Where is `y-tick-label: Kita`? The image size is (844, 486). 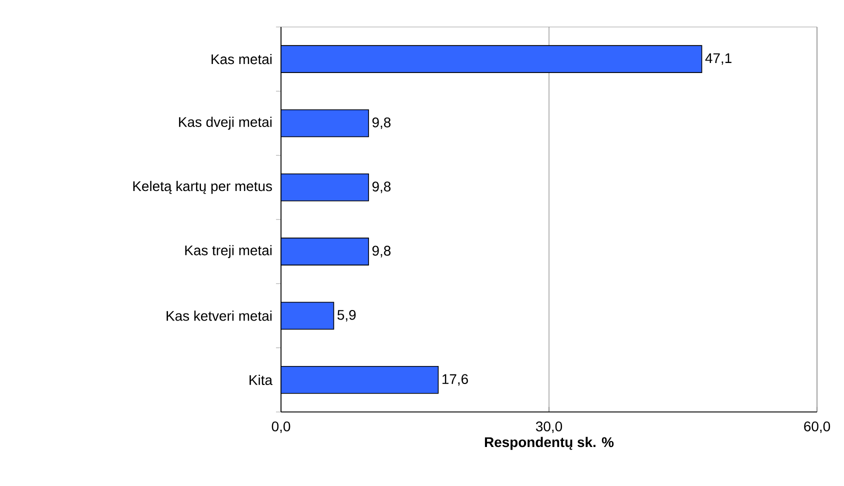 y-tick-label: Kita is located at coordinates (261, 380).